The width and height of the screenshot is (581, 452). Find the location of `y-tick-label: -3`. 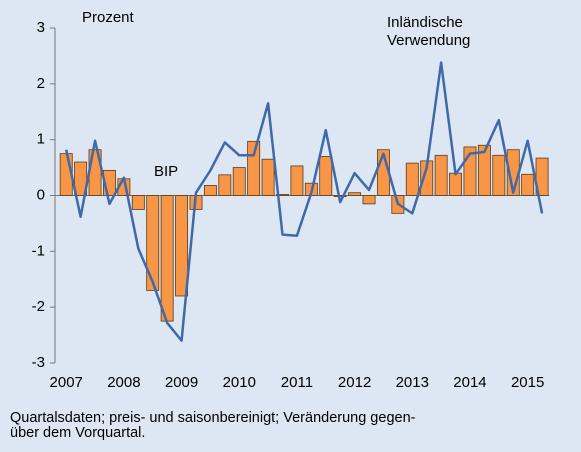

y-tick-label: -3 is located at coordinates (38, 362).